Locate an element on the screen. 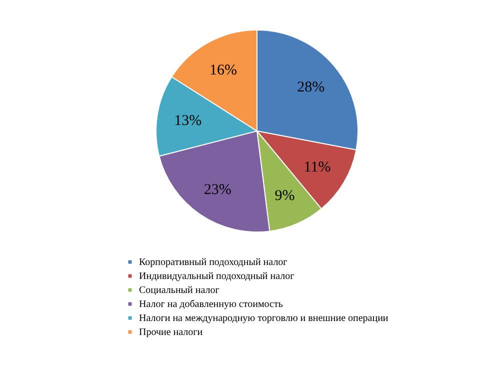 Image resolution: width=491 pixels, height=365 pixels. data-label: 23% is located at coordinates (218, 190).